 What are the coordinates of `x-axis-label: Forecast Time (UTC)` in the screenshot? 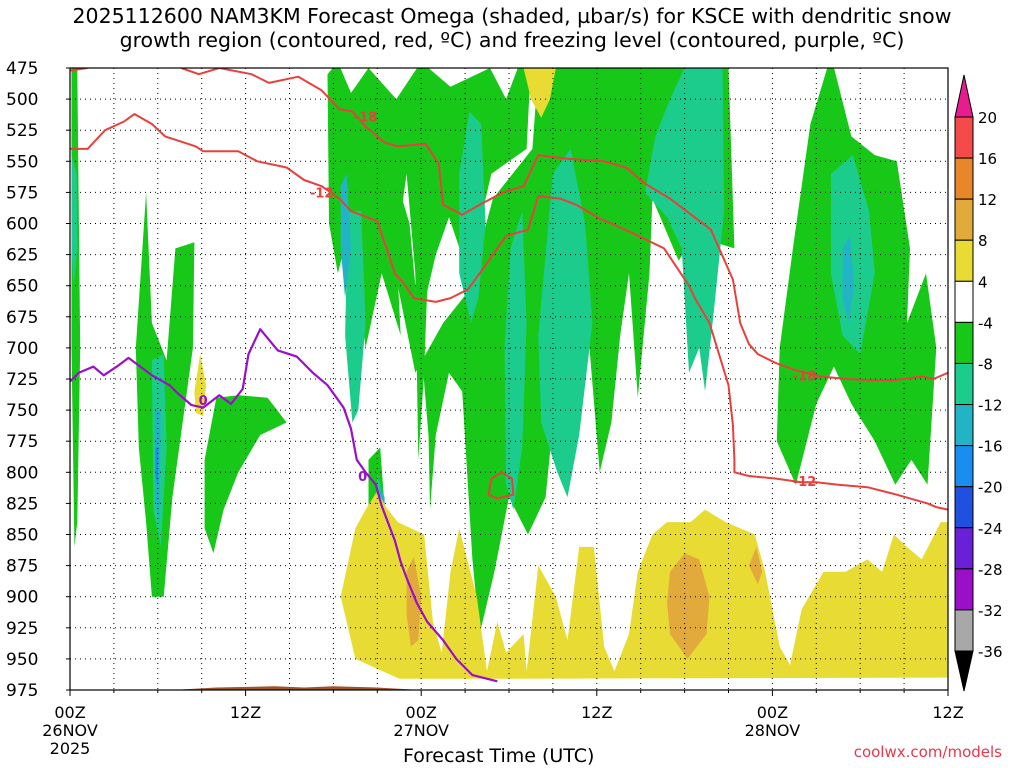 It's located at (499, 756).